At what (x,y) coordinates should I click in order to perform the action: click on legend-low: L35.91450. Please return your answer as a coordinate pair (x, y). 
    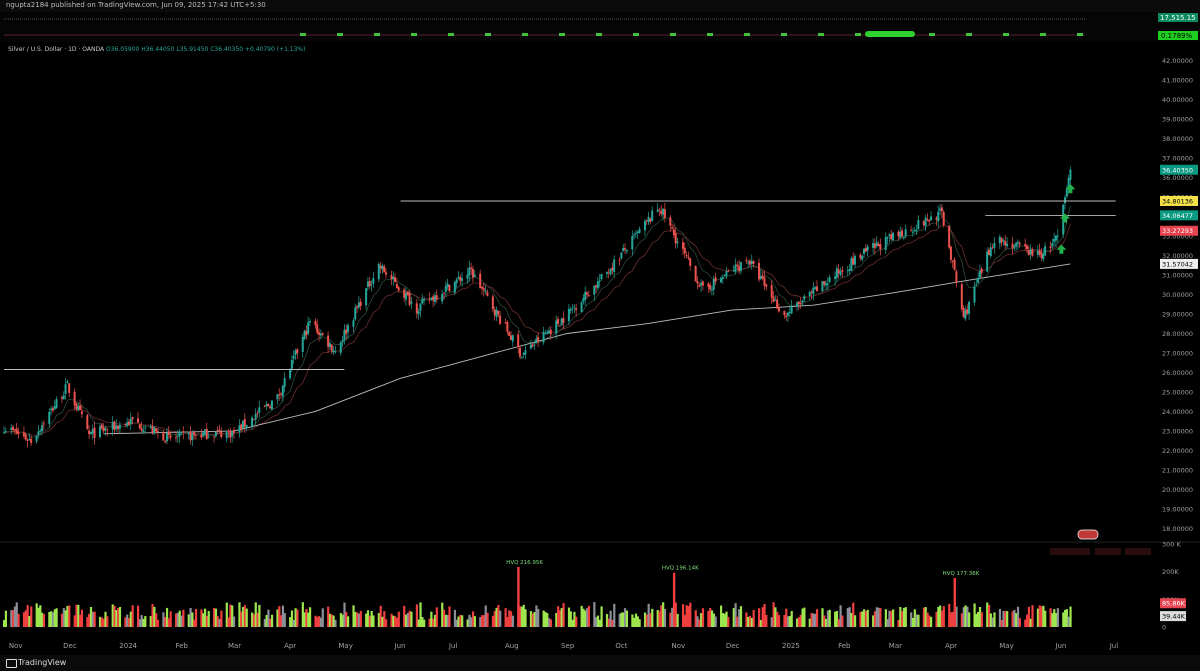
    Looking at the image, I should click on (193, 49).